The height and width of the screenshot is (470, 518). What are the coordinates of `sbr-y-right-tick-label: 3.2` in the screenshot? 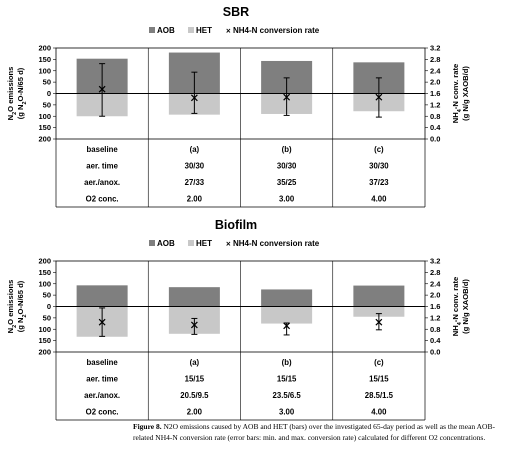 It's located at (435, 48).